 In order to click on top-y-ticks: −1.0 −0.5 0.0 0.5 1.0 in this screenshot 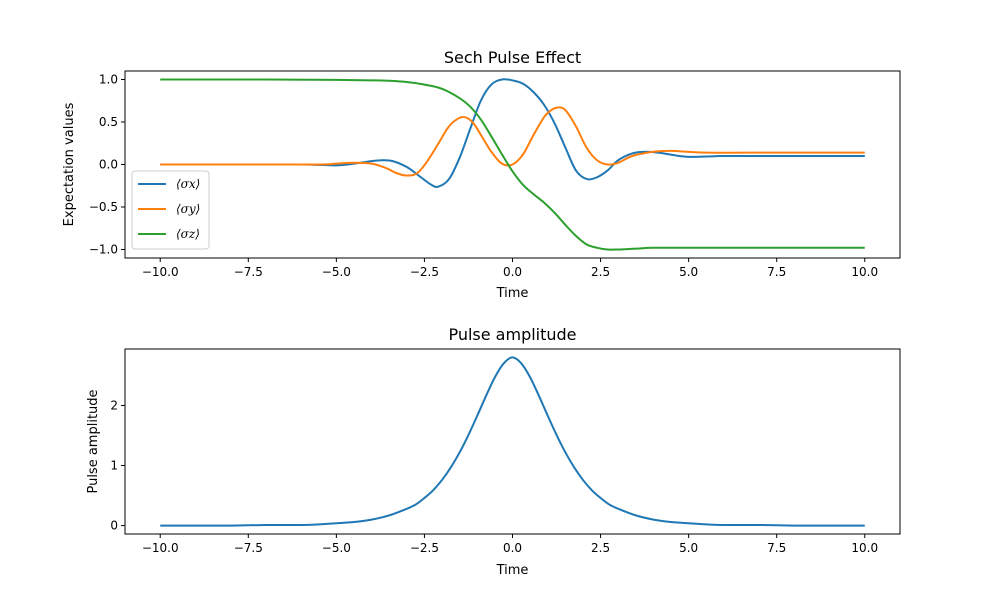, I will do `click(107, 165)`.